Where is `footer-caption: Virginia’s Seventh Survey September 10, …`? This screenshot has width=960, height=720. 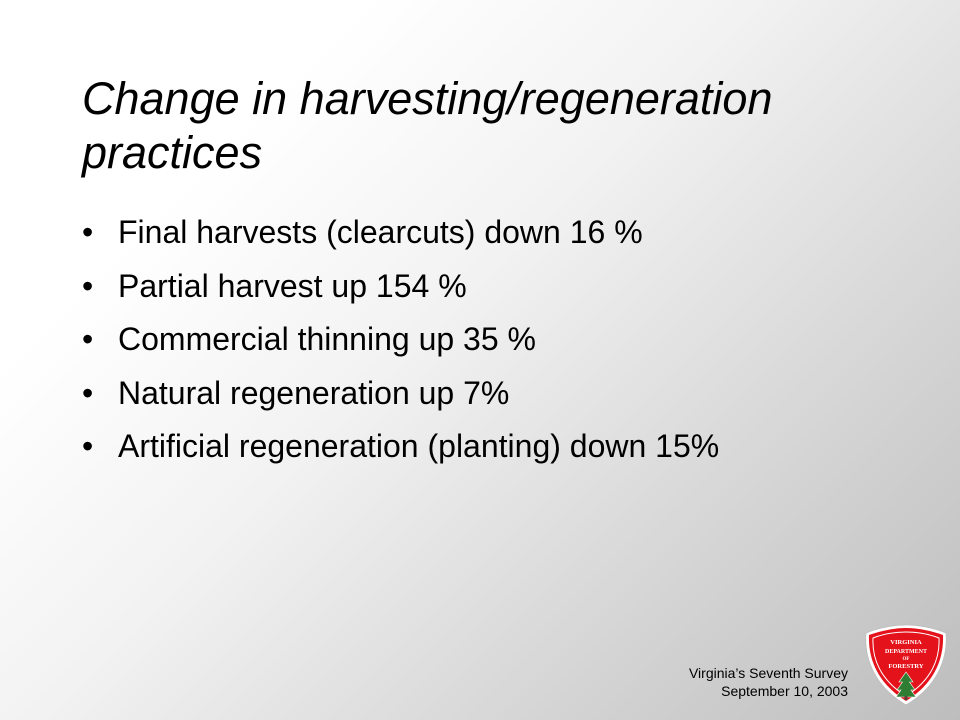
footer-caption: Virginia’s Seventh Survey September 10, … is located at coordinates (768, 682).